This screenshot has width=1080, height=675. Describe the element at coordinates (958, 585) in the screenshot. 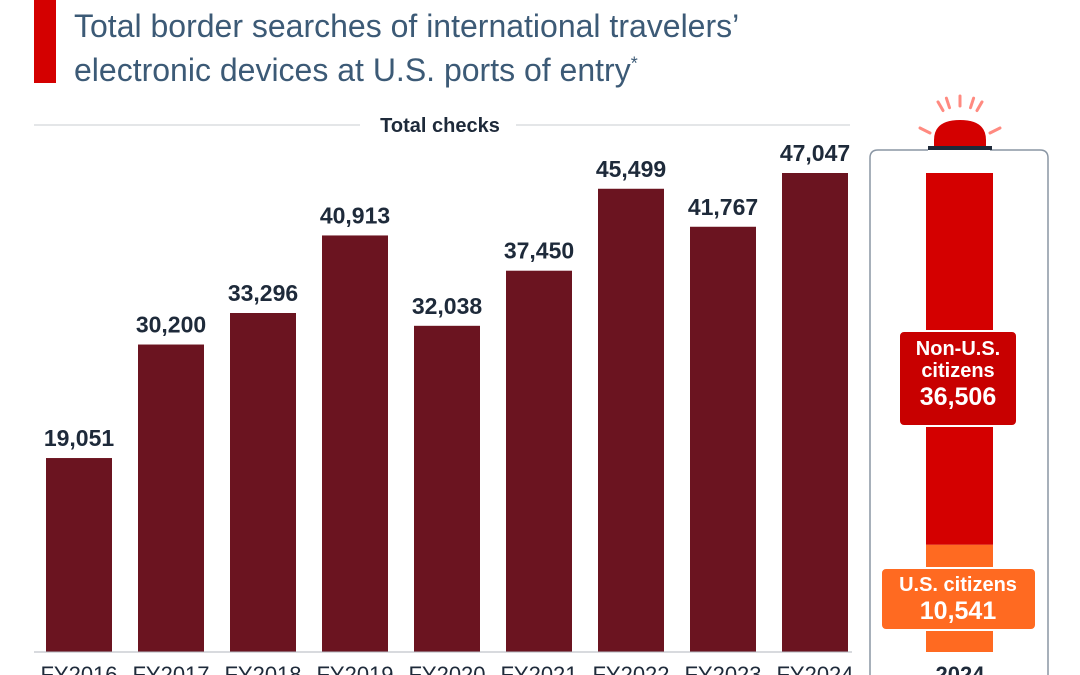

I see `callout-us-label: U.S. citizens` at that location.